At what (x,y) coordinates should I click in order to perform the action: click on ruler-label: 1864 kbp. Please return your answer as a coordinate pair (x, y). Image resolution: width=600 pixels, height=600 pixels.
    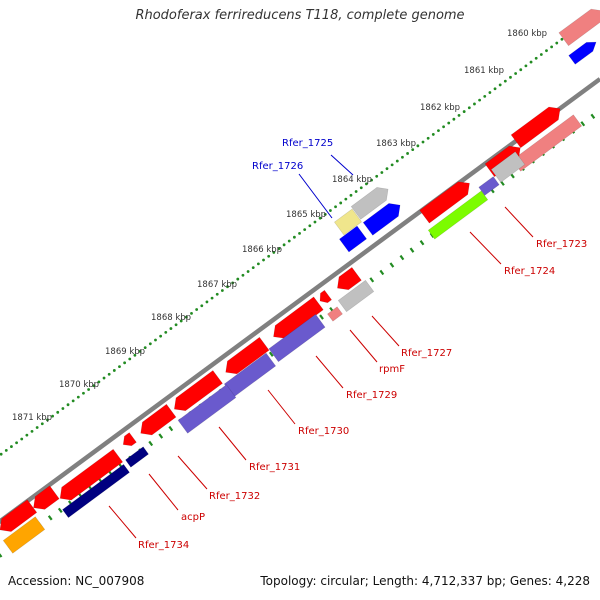
    Looking at the image, I should click on (352, 180).